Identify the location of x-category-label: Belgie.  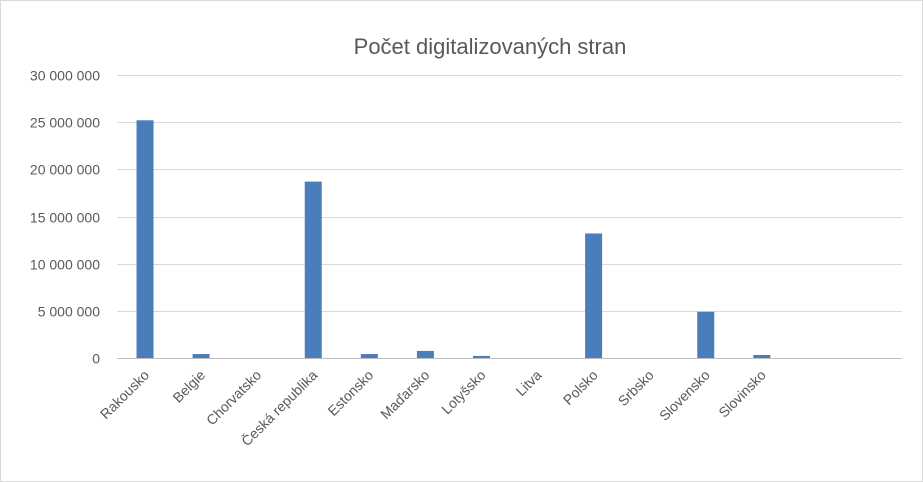
(188, 386).